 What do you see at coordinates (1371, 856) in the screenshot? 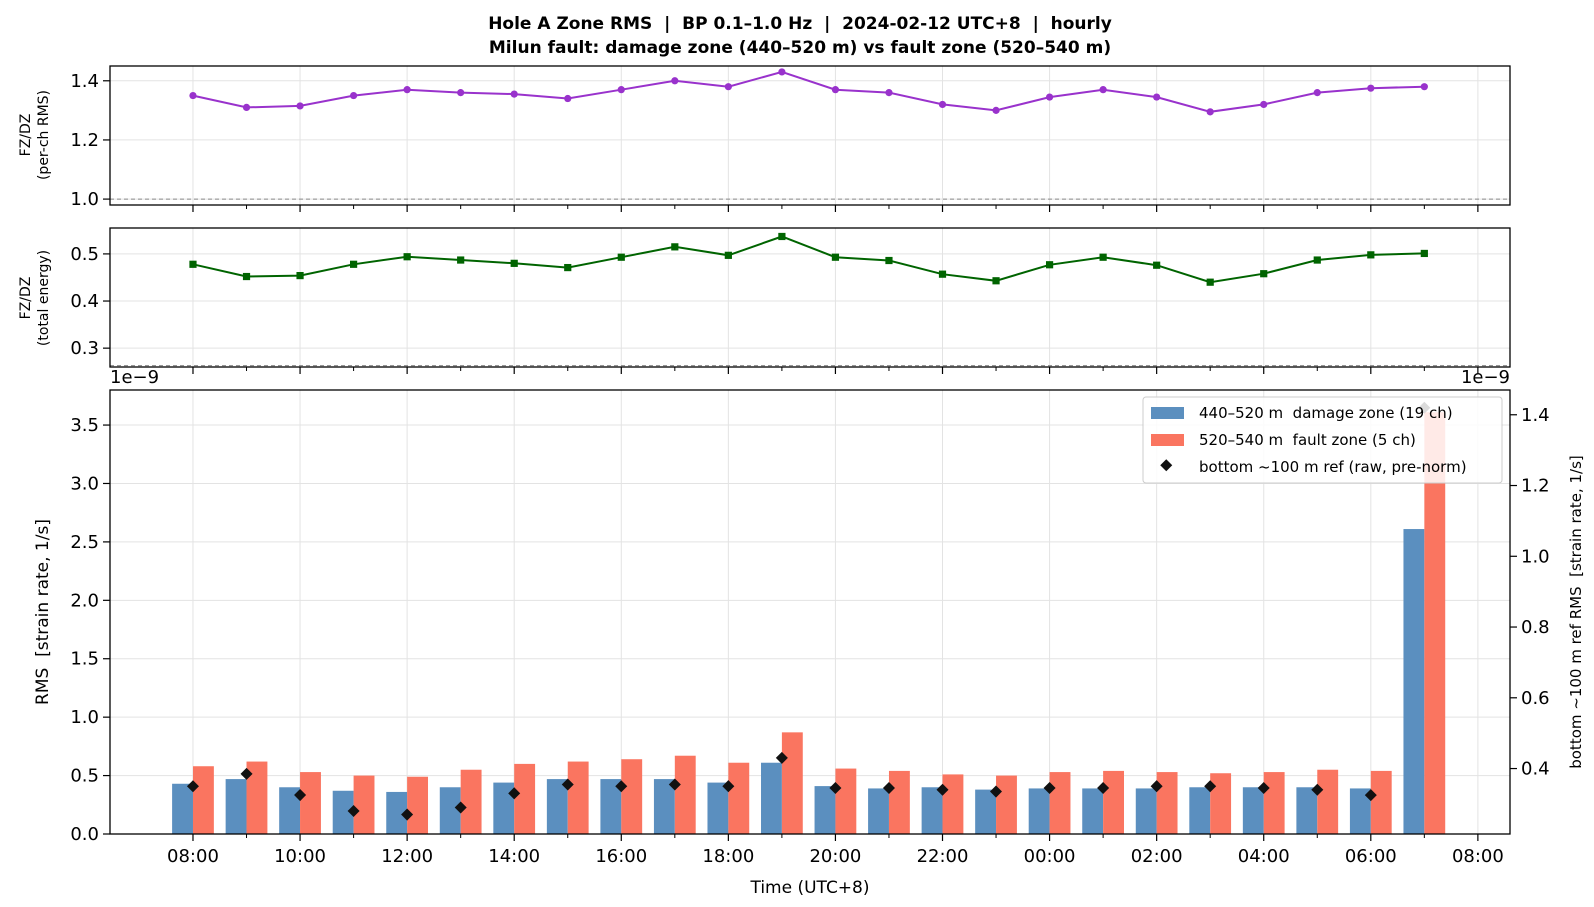
I see `x-tick-label: 06:00` at bounding box center [1371, 856].